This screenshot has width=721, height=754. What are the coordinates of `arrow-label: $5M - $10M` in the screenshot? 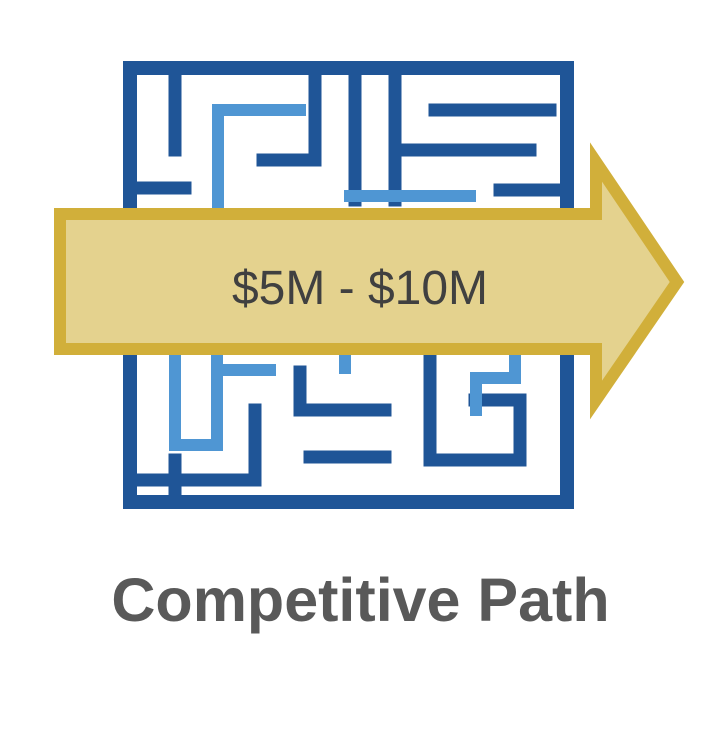 It's located at (360, 288).